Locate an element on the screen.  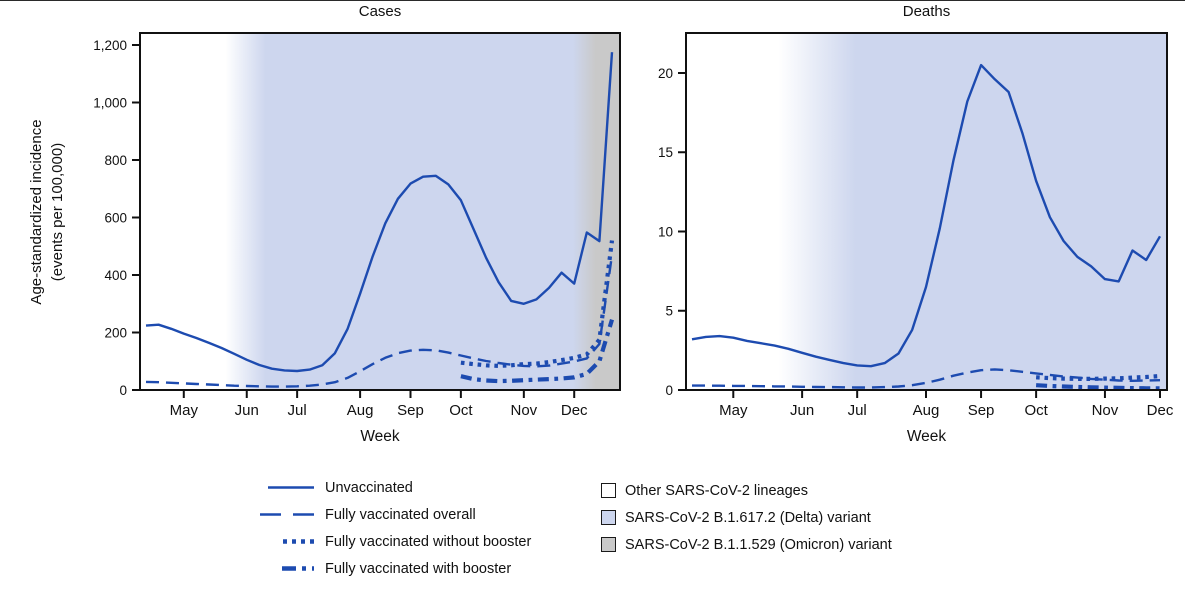
y-tick-label: 200 is located at coordinates (115, 332).